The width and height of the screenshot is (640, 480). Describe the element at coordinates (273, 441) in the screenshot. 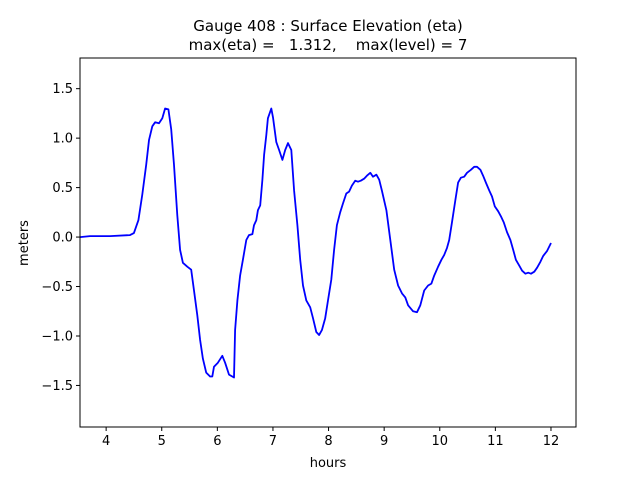

I see `x-tick-label: 7` at that location.